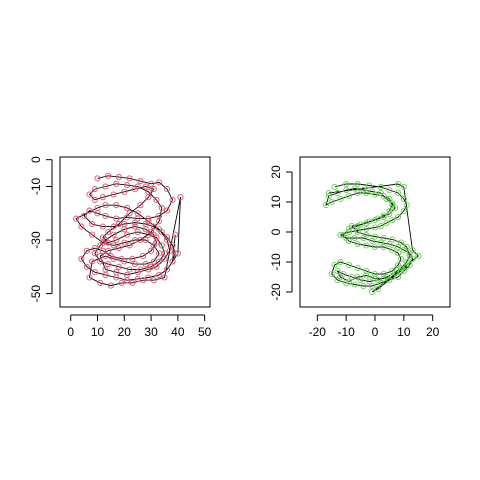  Describe the element at coordinates (36, 240) in the screenshot. I see `y-tick-label: -30` at that location.